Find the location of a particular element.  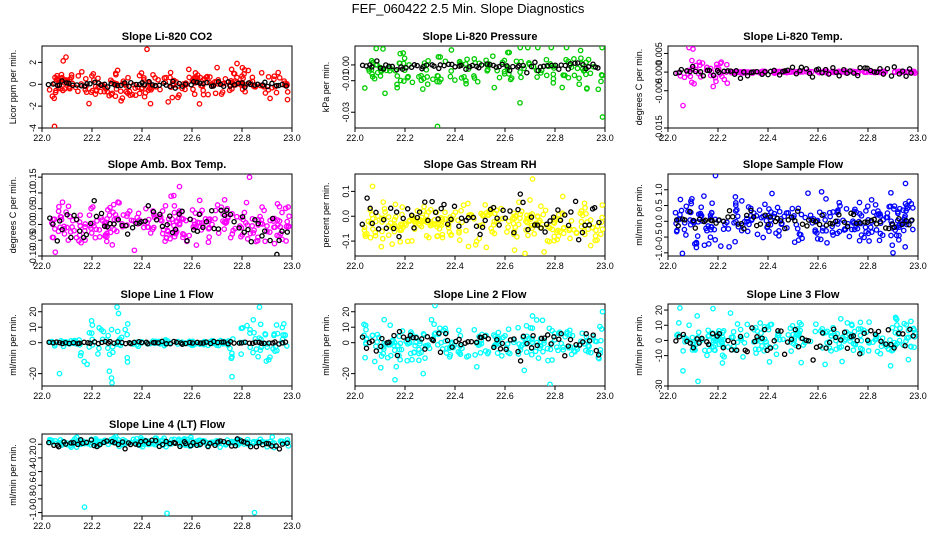

x-tick-label: 22.0 is located at coordinates (355, 138).